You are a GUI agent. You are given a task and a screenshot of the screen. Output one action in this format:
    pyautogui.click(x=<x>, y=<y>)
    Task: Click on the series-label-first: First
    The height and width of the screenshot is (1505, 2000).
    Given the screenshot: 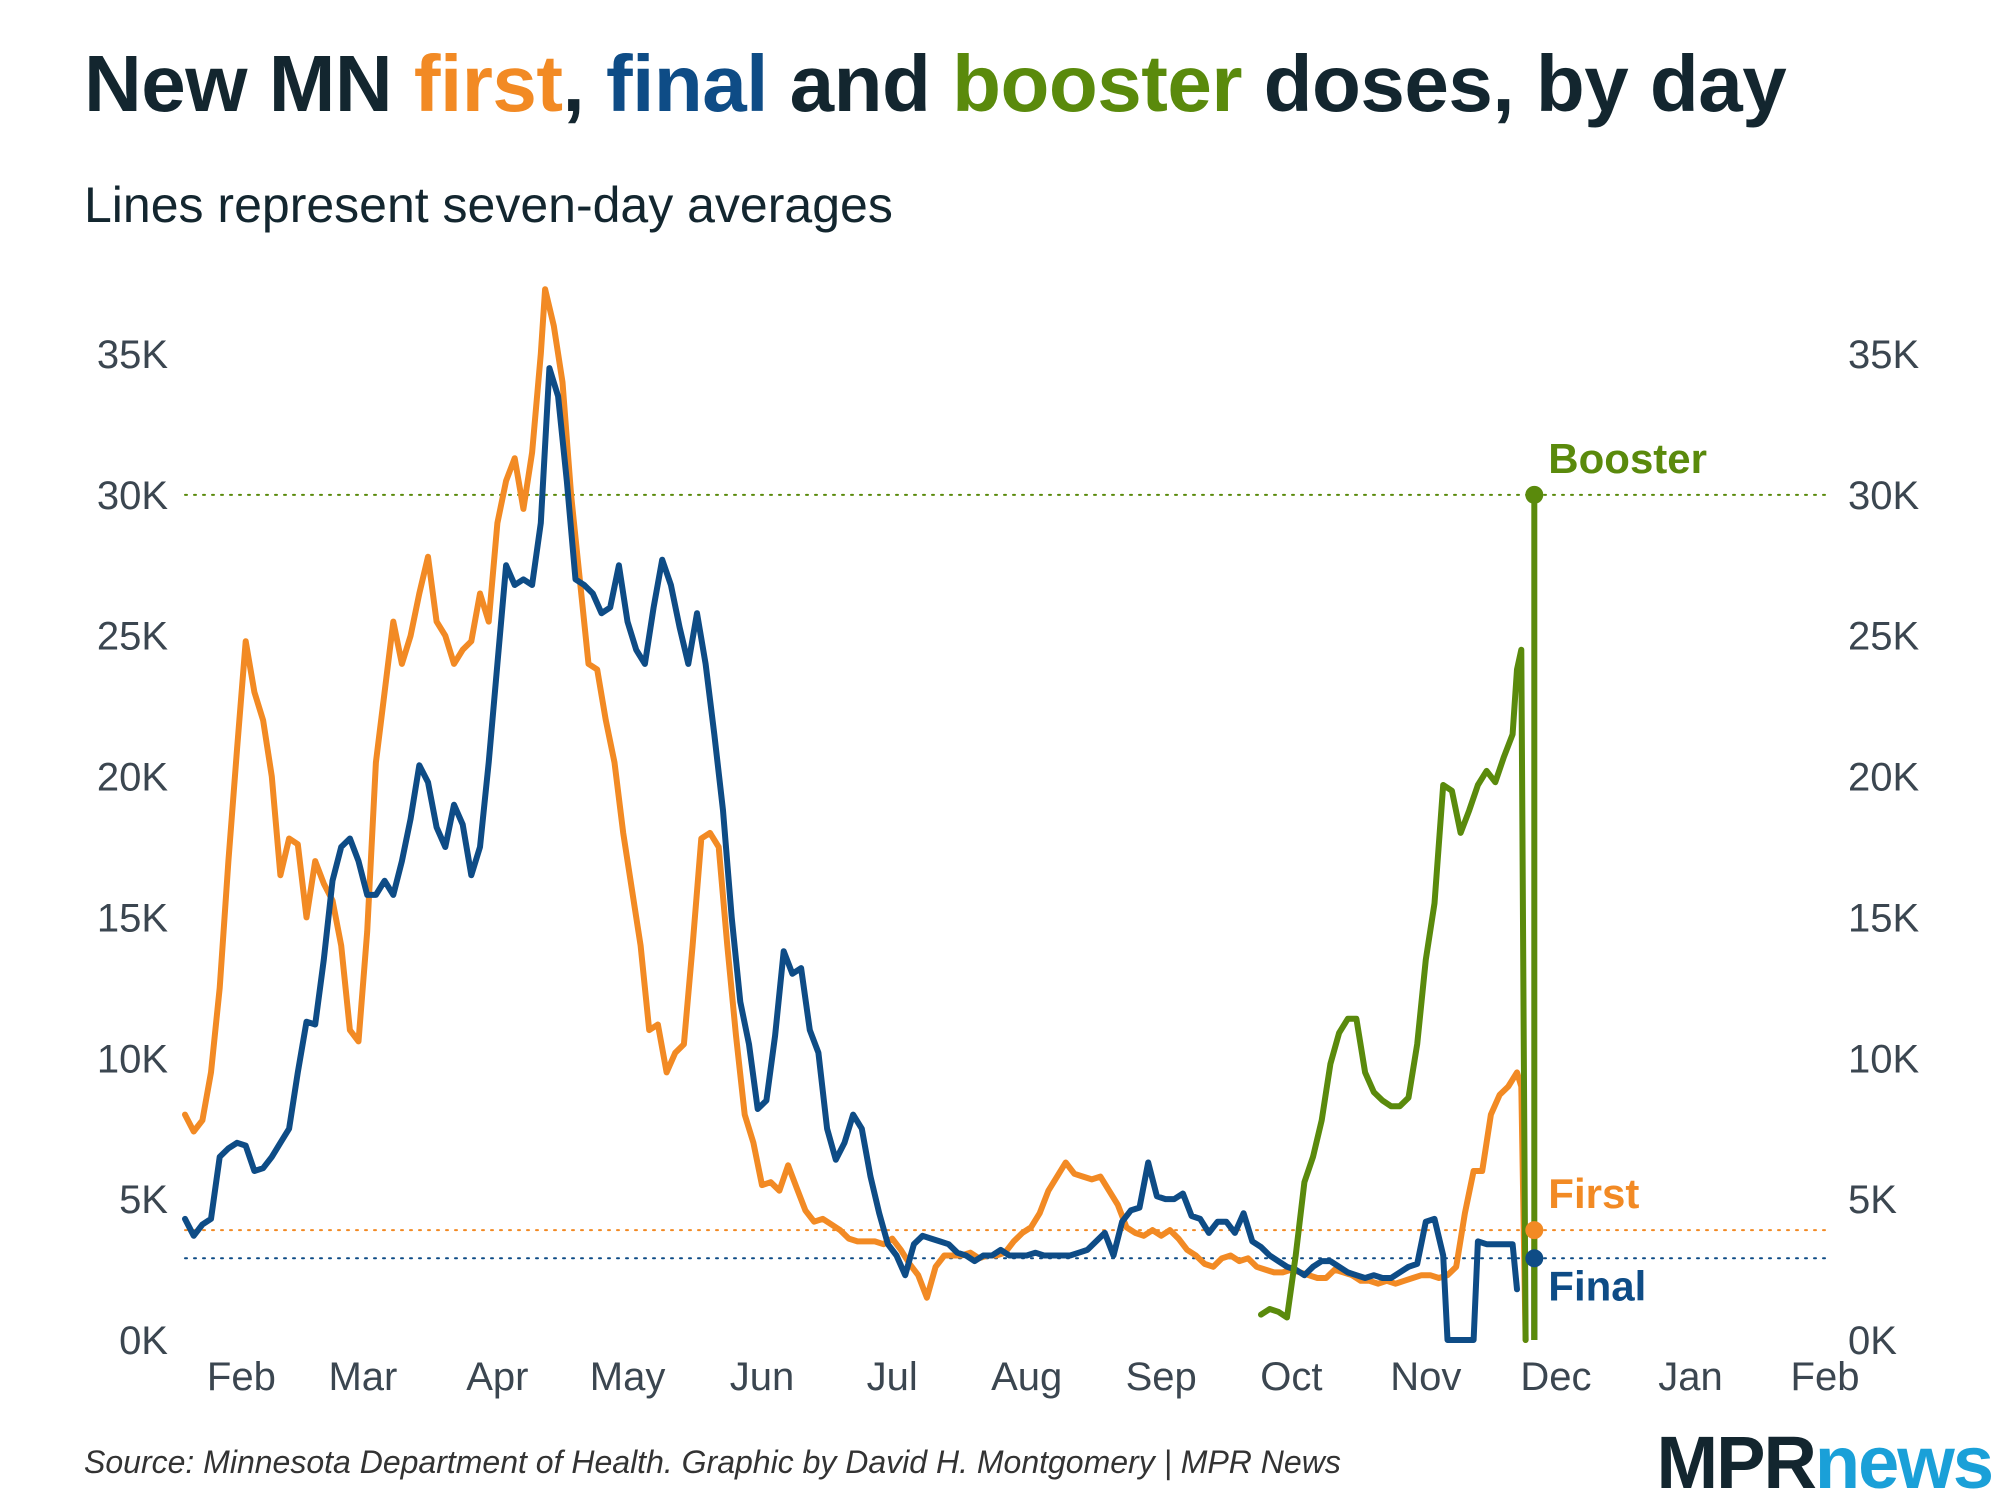 What is the action you would take?
    pyautogui.click(x=1593, y=1193)
    